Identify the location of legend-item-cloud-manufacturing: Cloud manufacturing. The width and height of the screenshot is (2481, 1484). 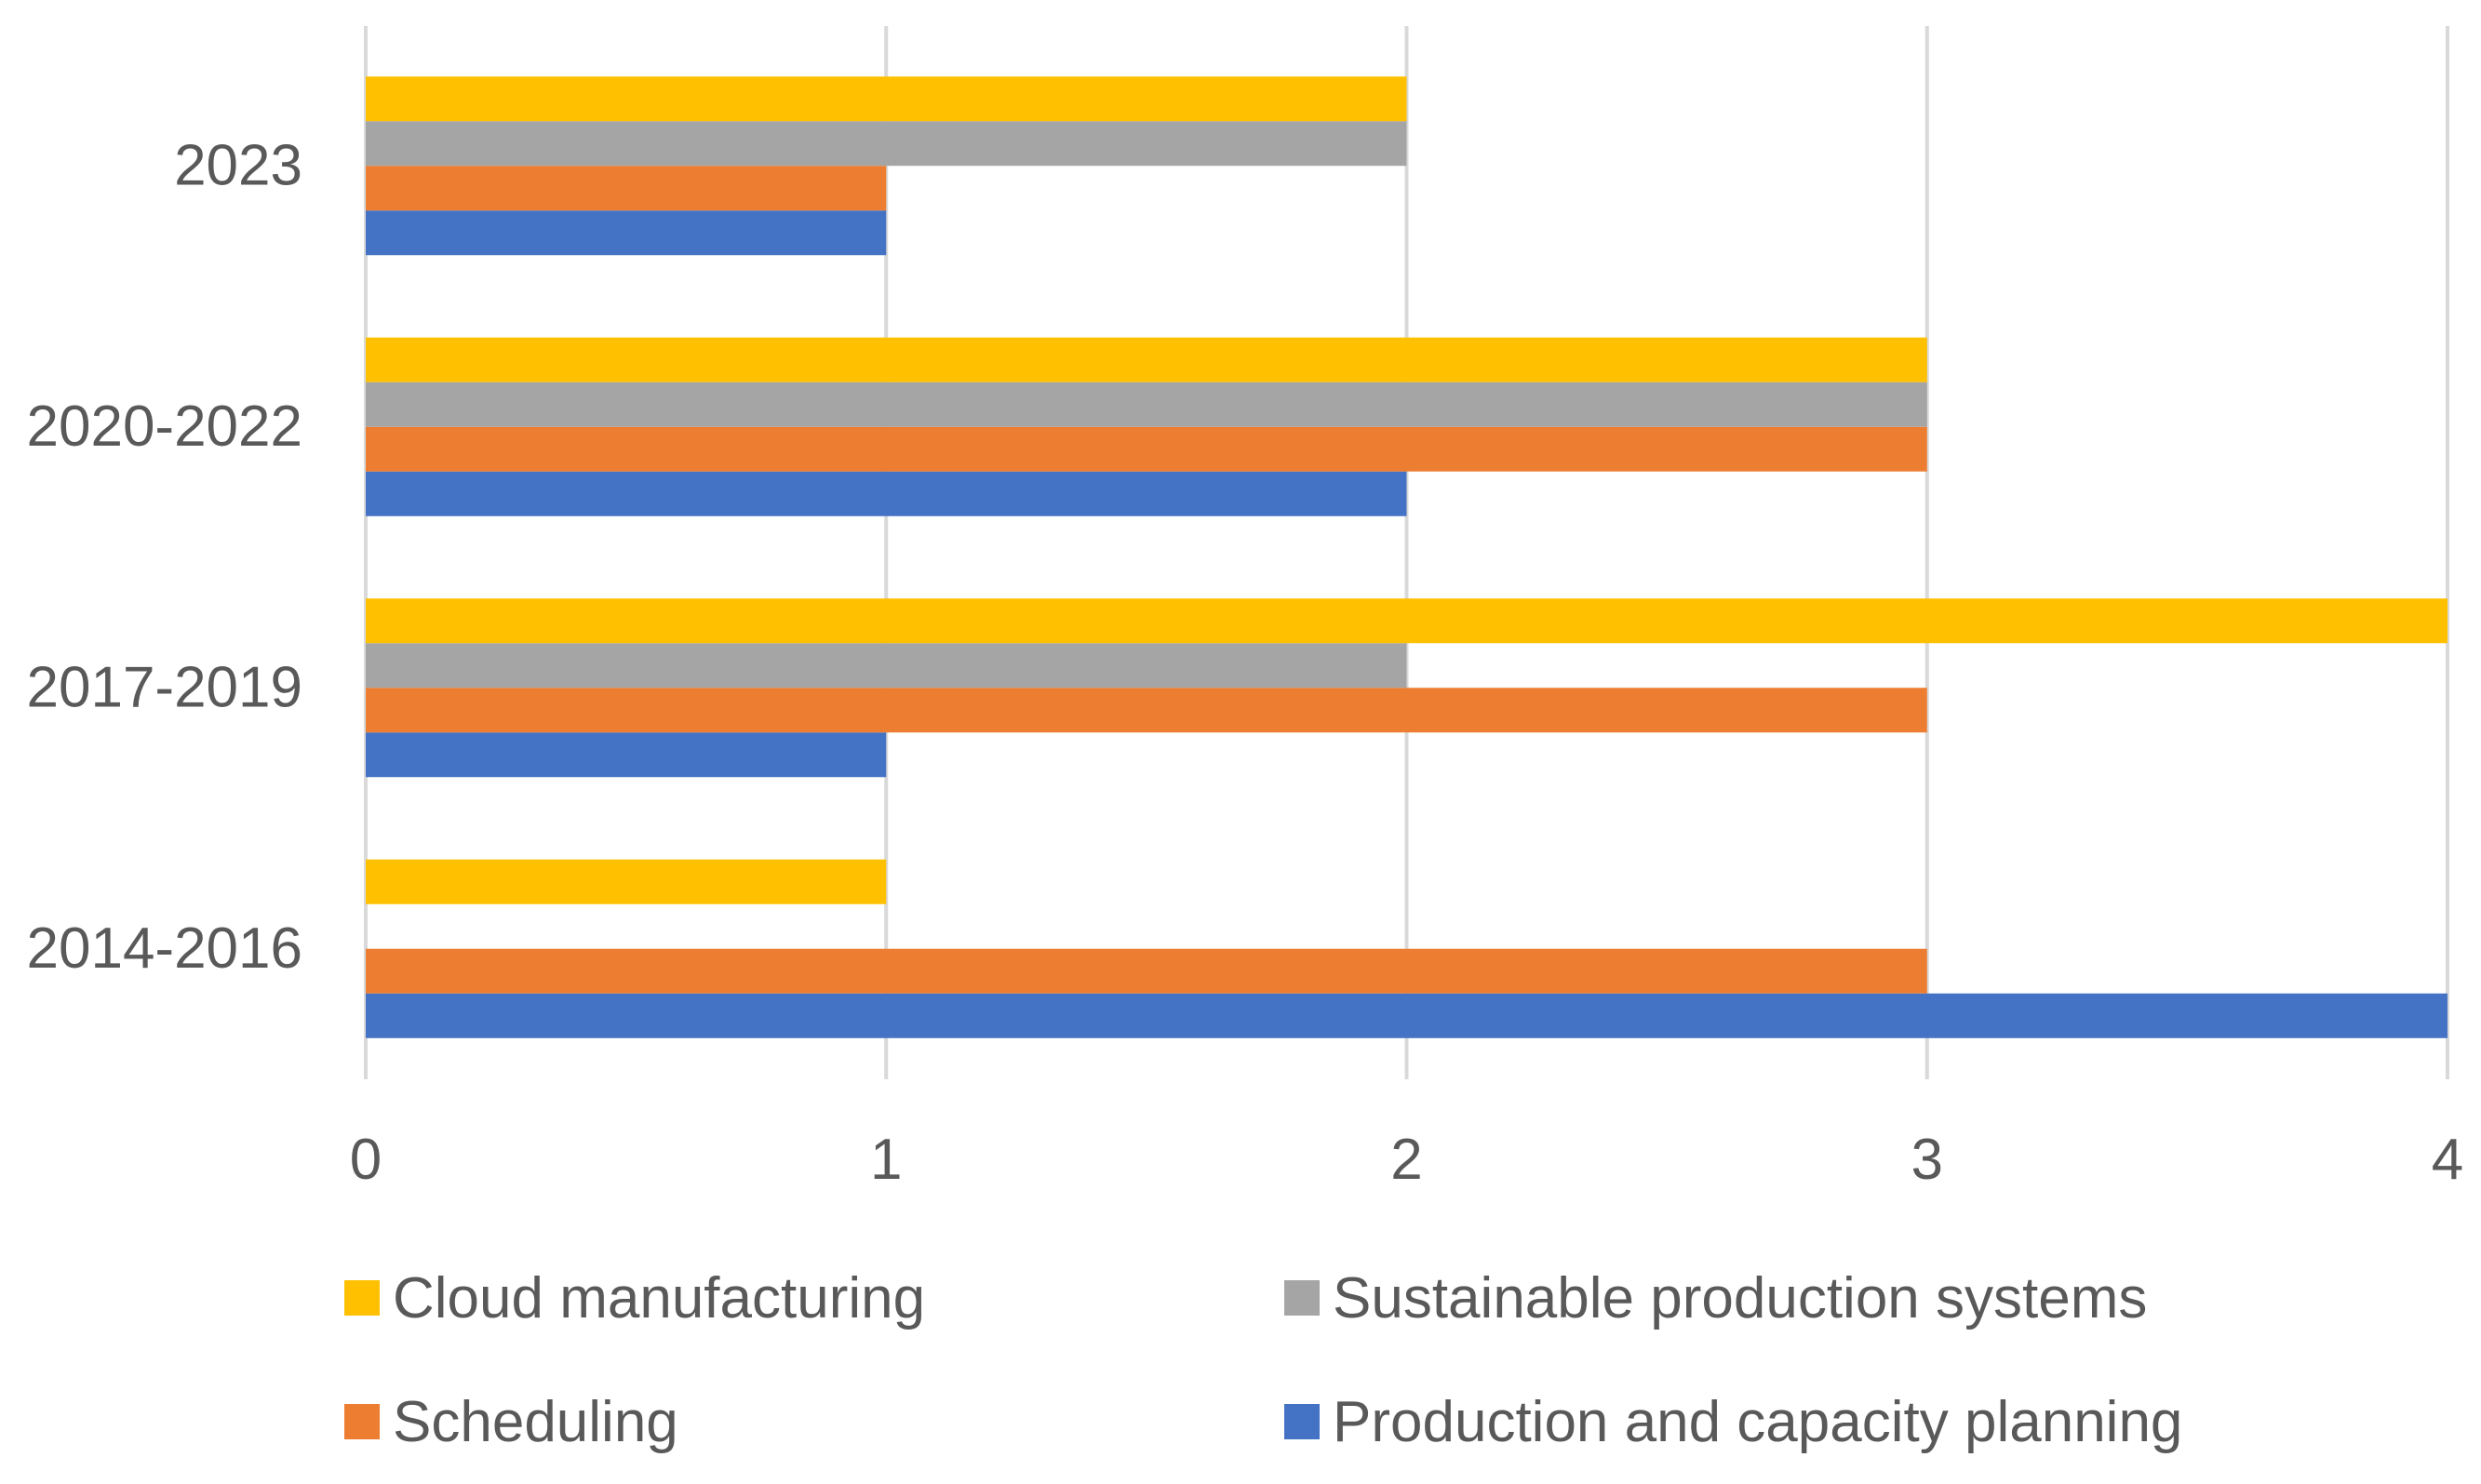
(634, 1298).